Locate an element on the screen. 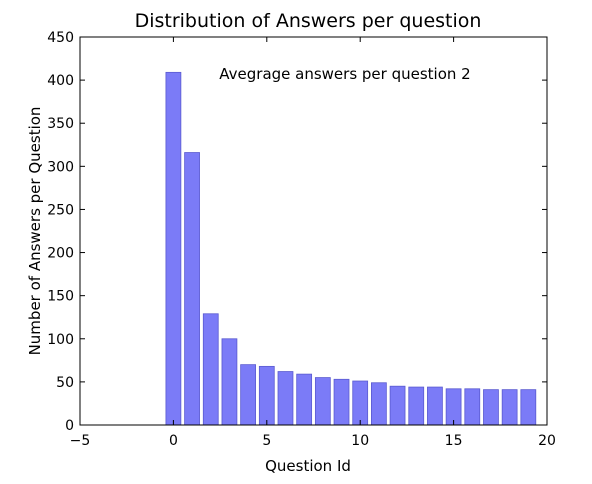 The width and height of the screenshot is (592, 484). chart-title: Distribution of Answers per question is located at coordinates (308, 21).